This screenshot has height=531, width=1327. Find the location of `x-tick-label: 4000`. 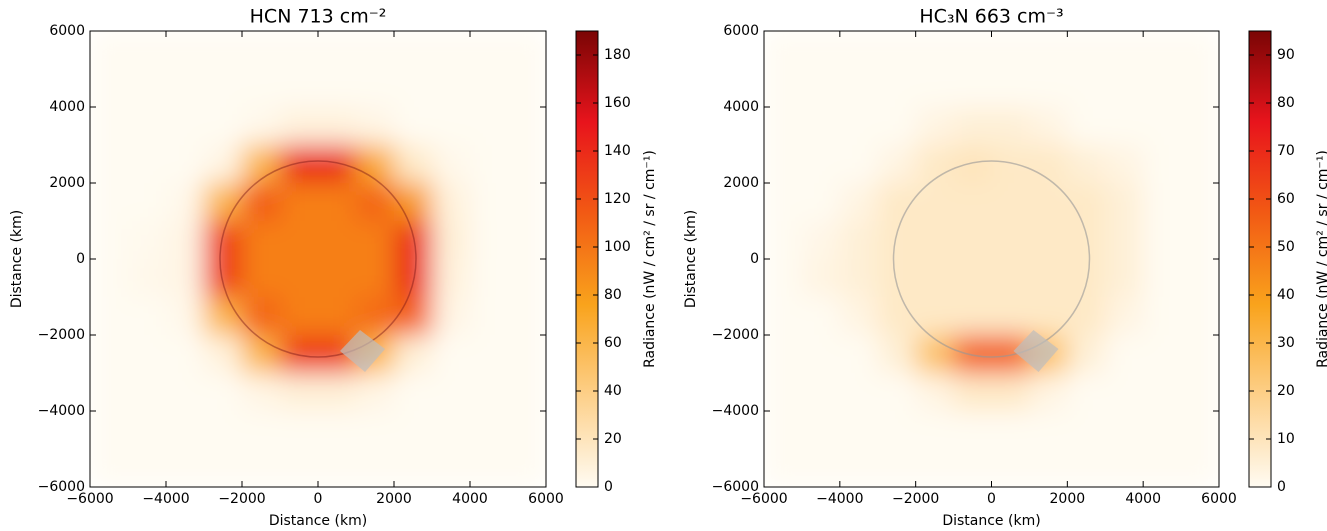

x-tick-label: 4000 is located at coordinates (470, 499).